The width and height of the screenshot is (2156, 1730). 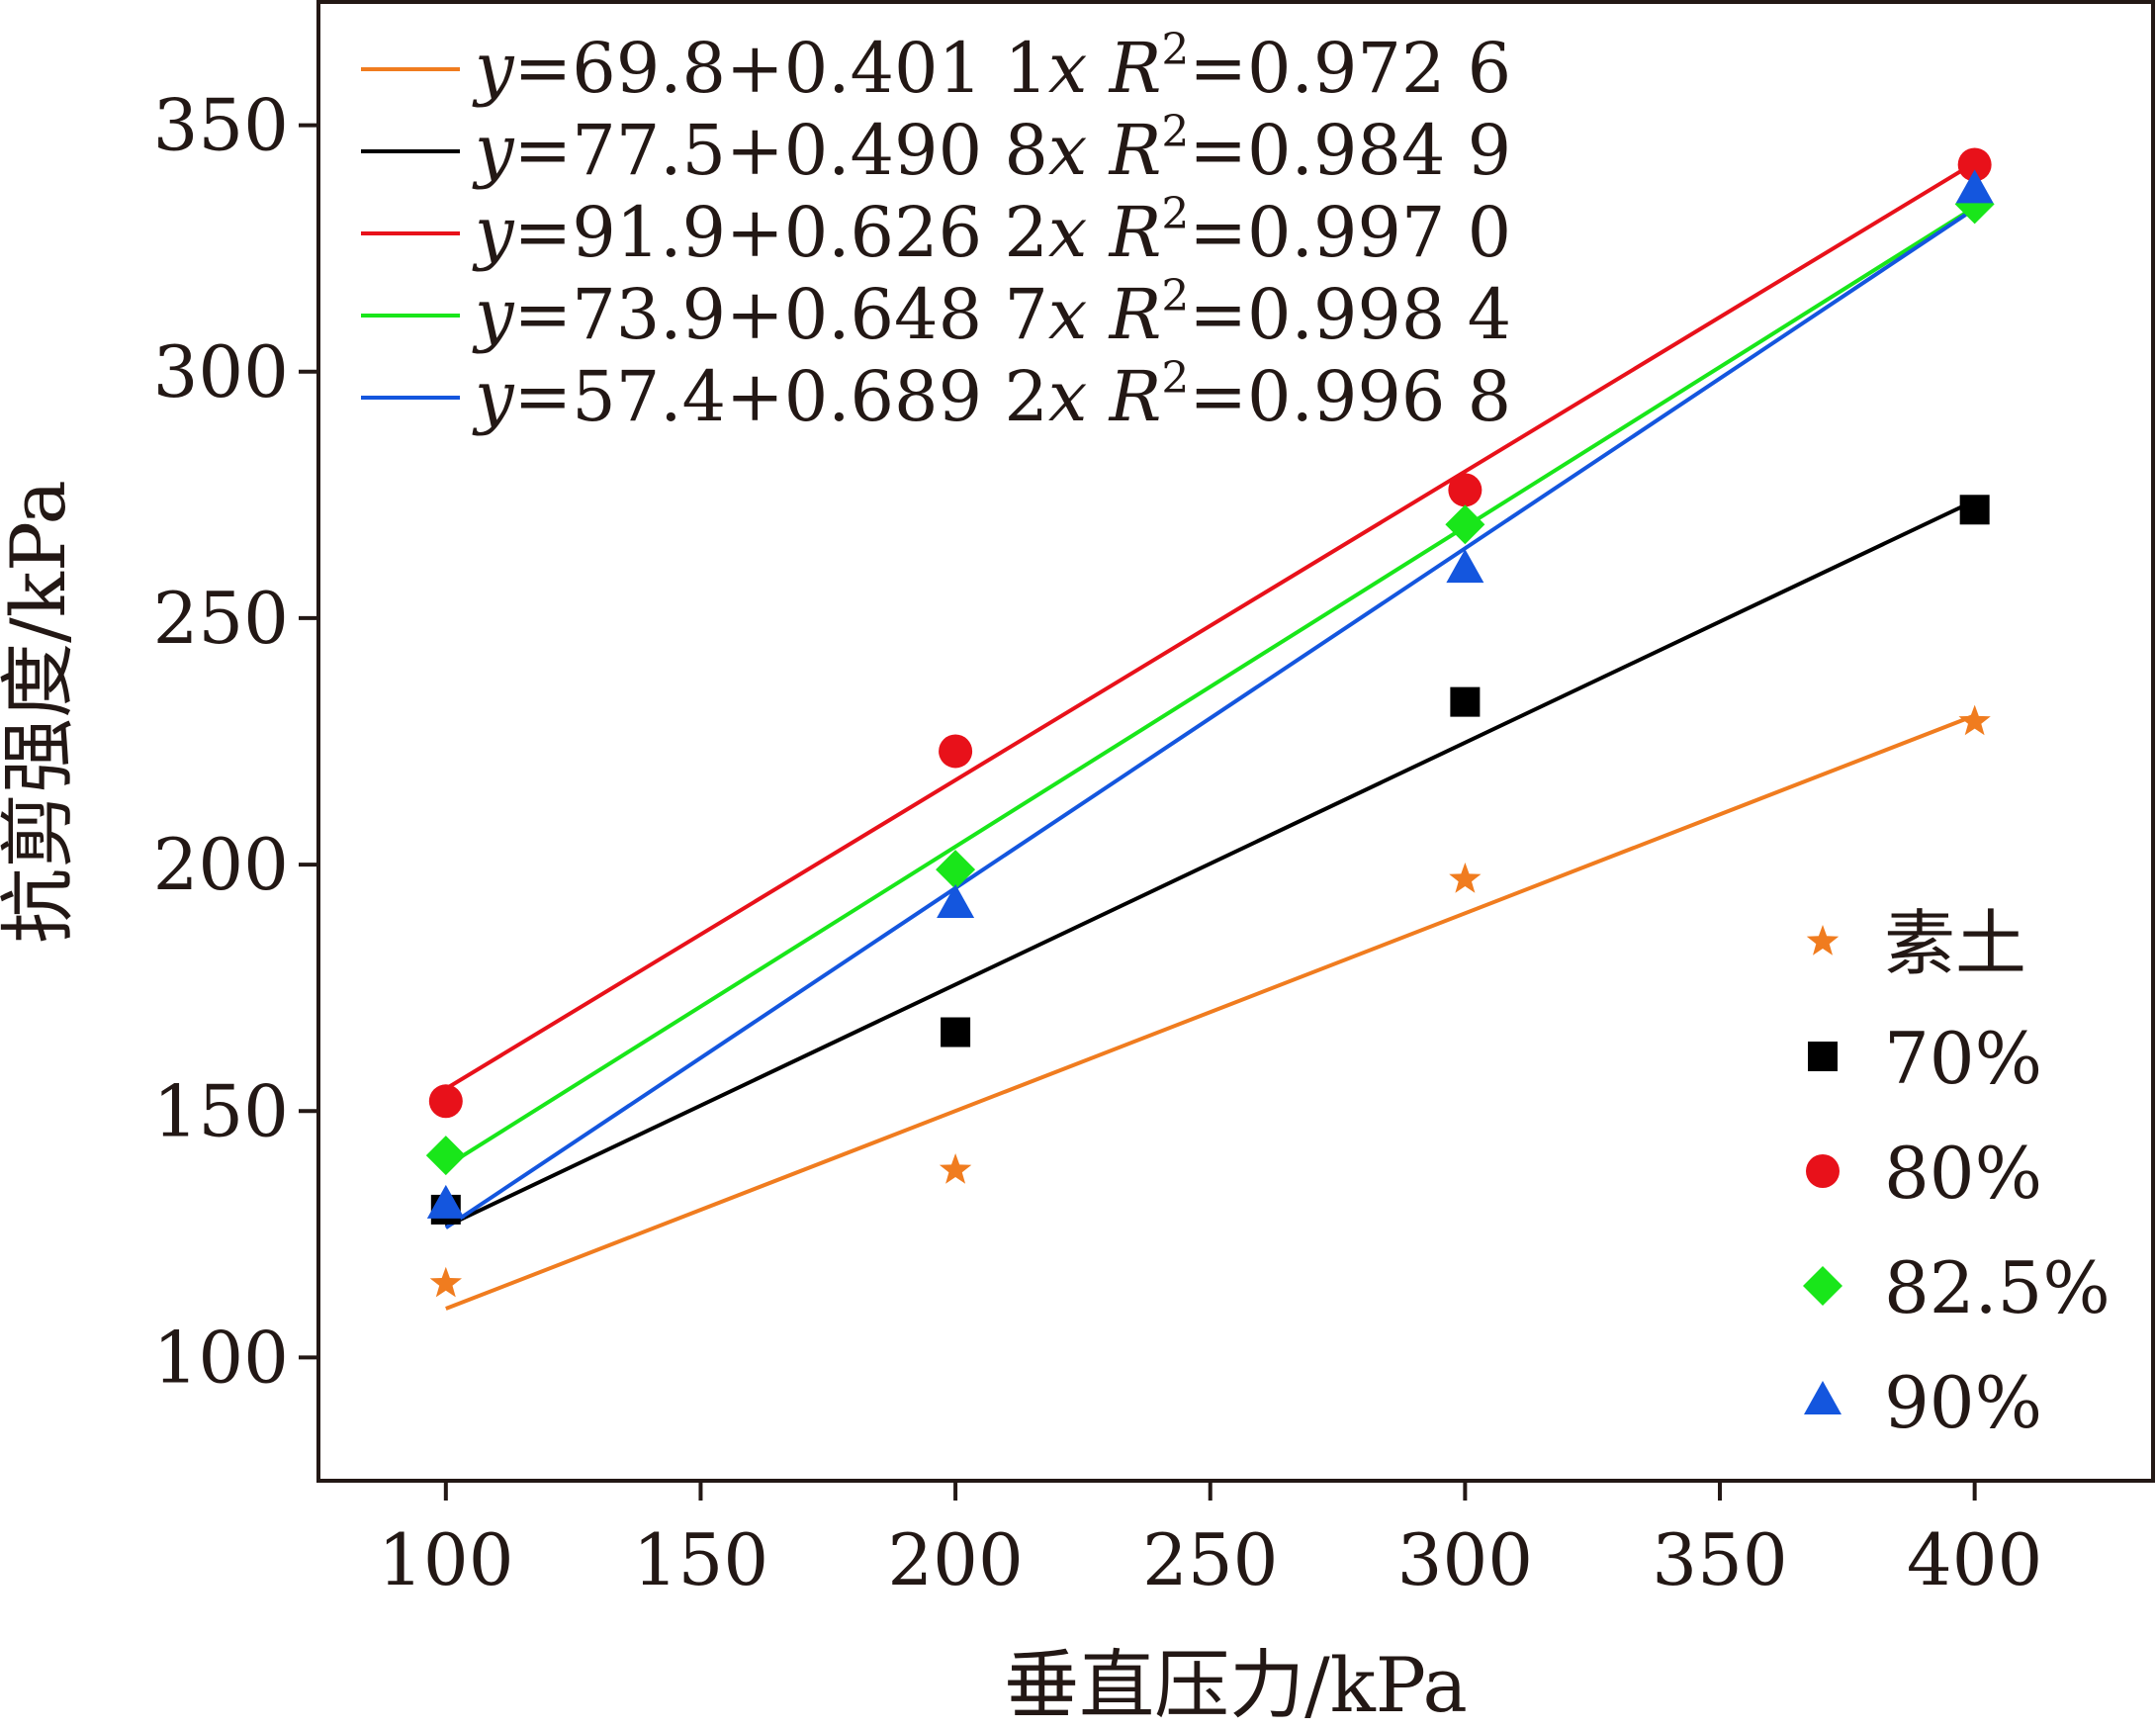 I want to click on fit-equation: y=91.9+0.626 2x R2=0.997 0, so click(x=991, y=231).